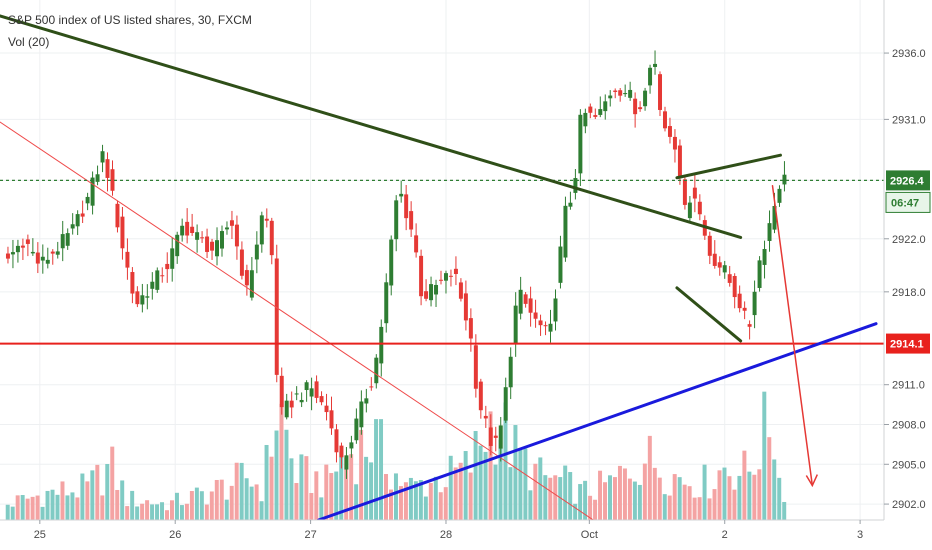 The width and height of the screenshot is (932, 550). What do you see at coordinates (909, 465) in the screenshot?
I see `y-tick-label: 2905.0` at bounding box center [909, 465].